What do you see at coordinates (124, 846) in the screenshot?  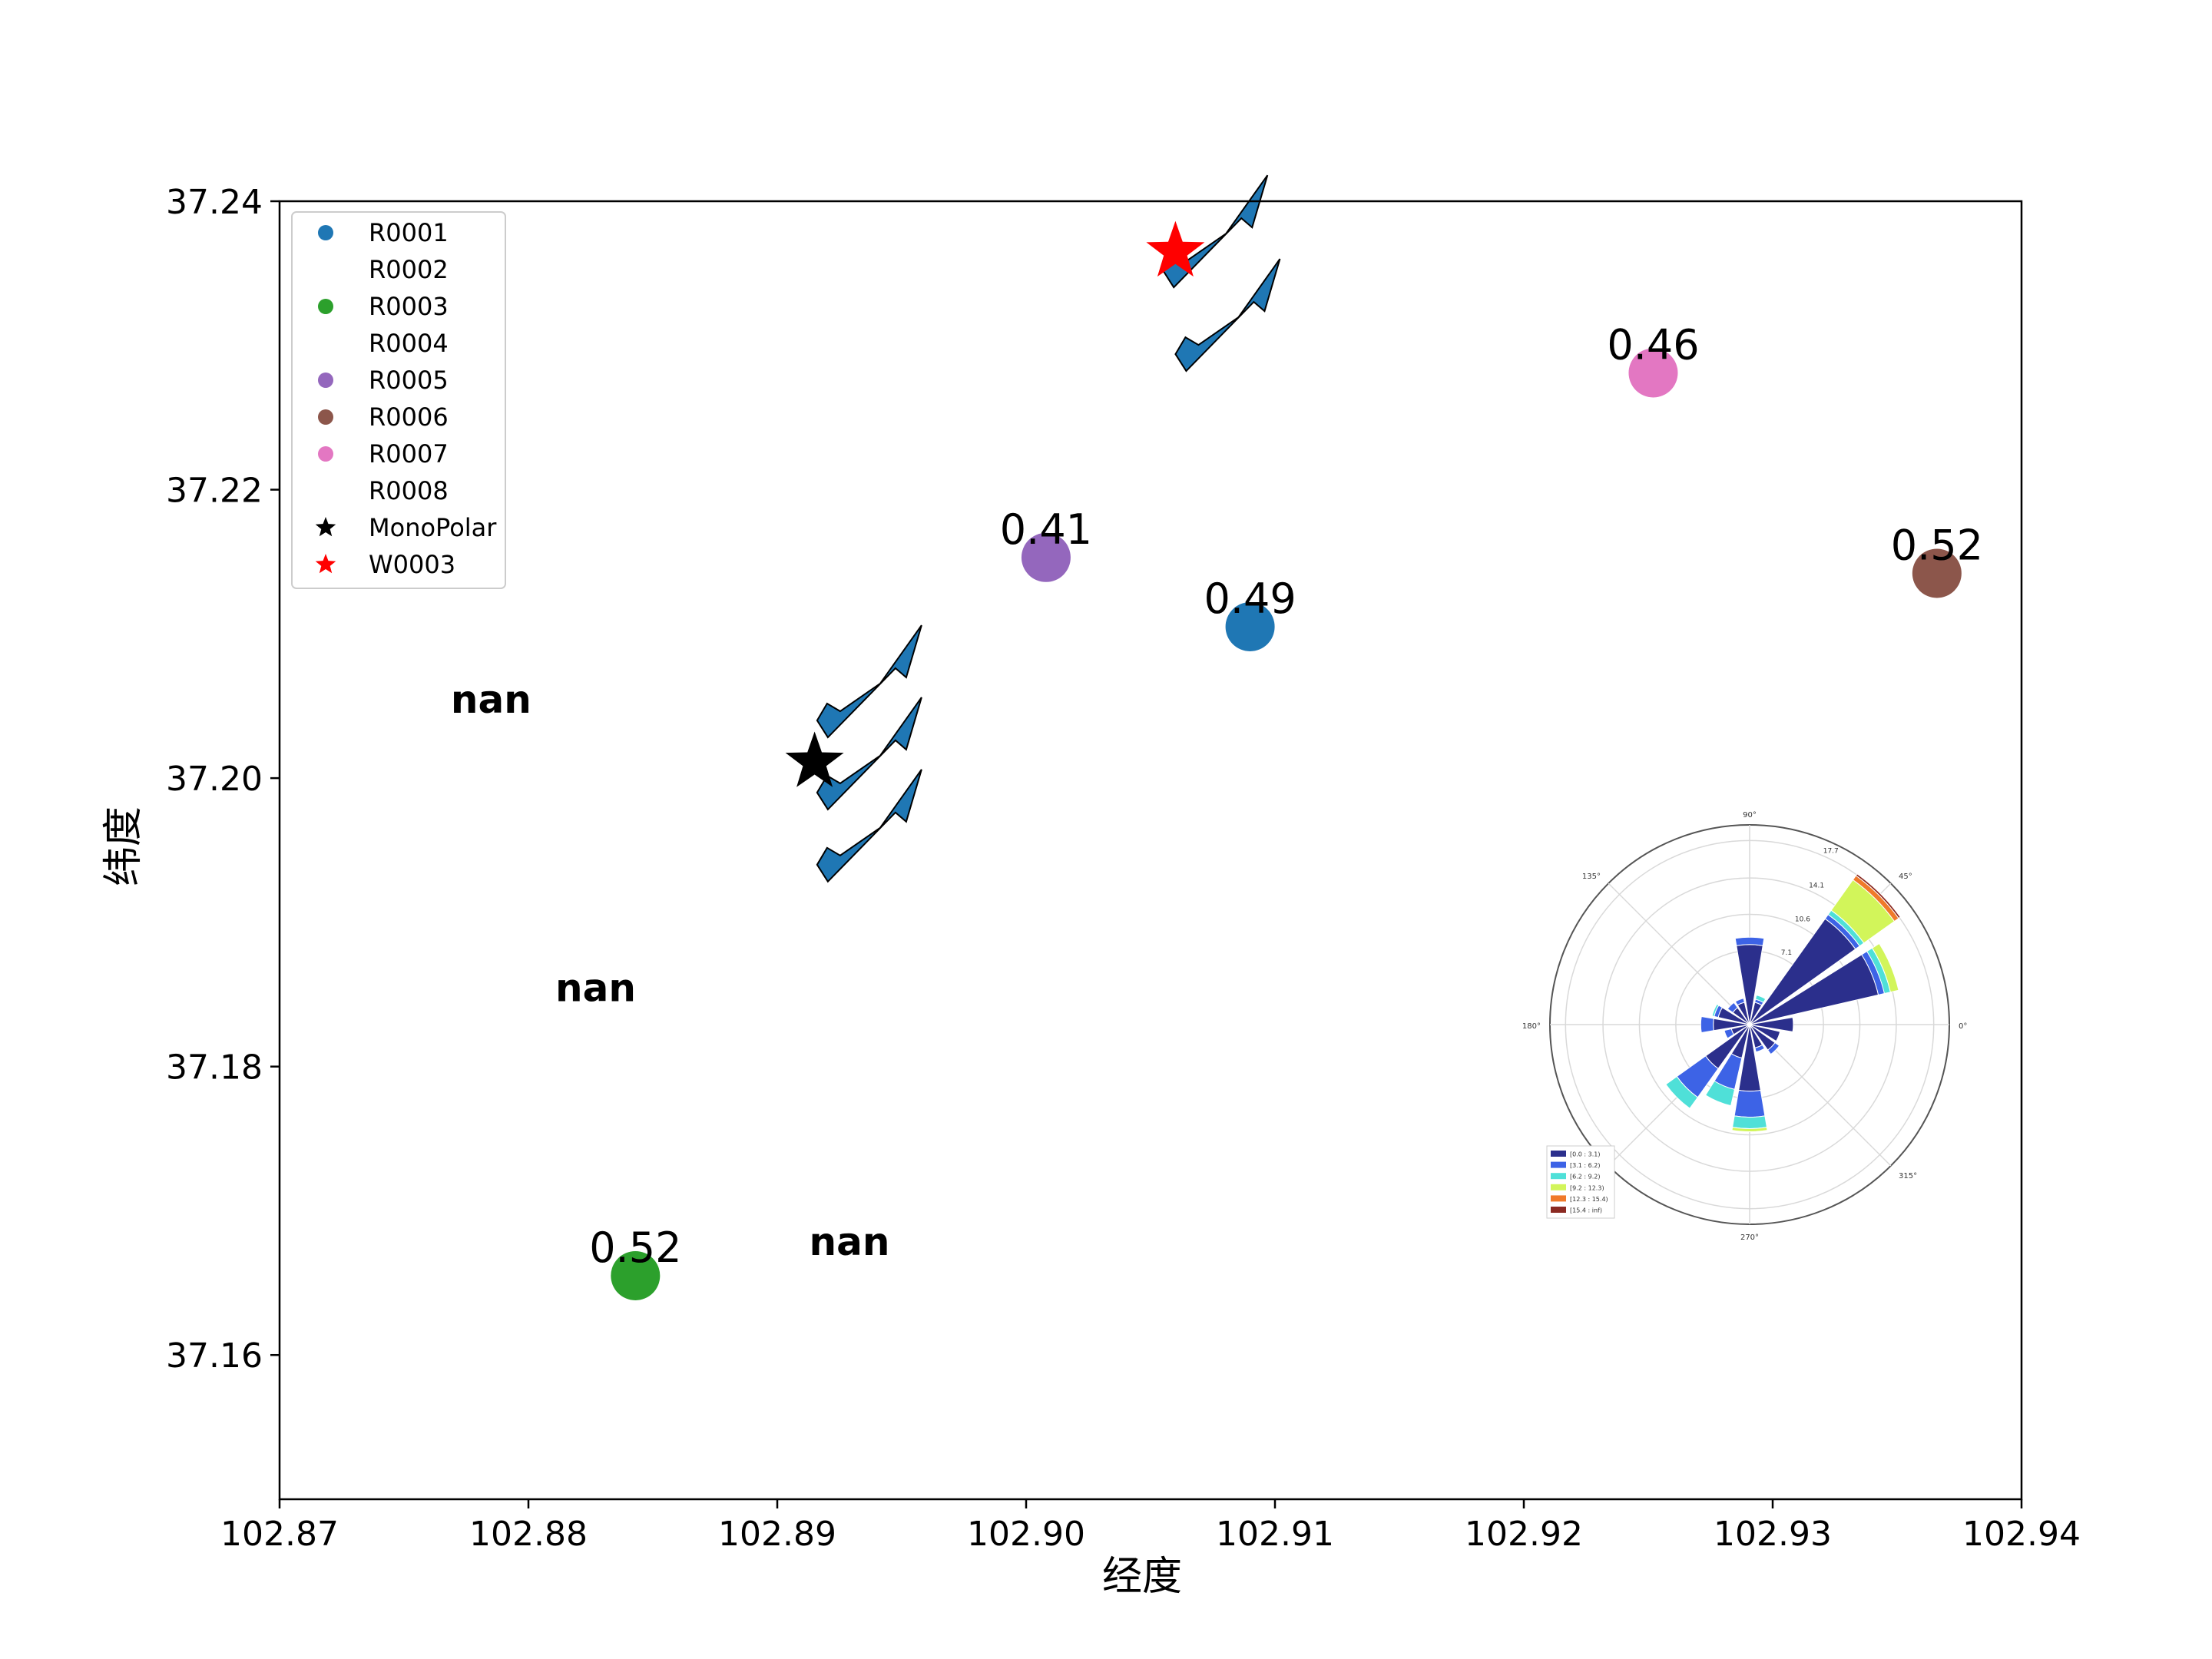 I see `y-axis-label: 纬度` at bounding box center [124, 846].